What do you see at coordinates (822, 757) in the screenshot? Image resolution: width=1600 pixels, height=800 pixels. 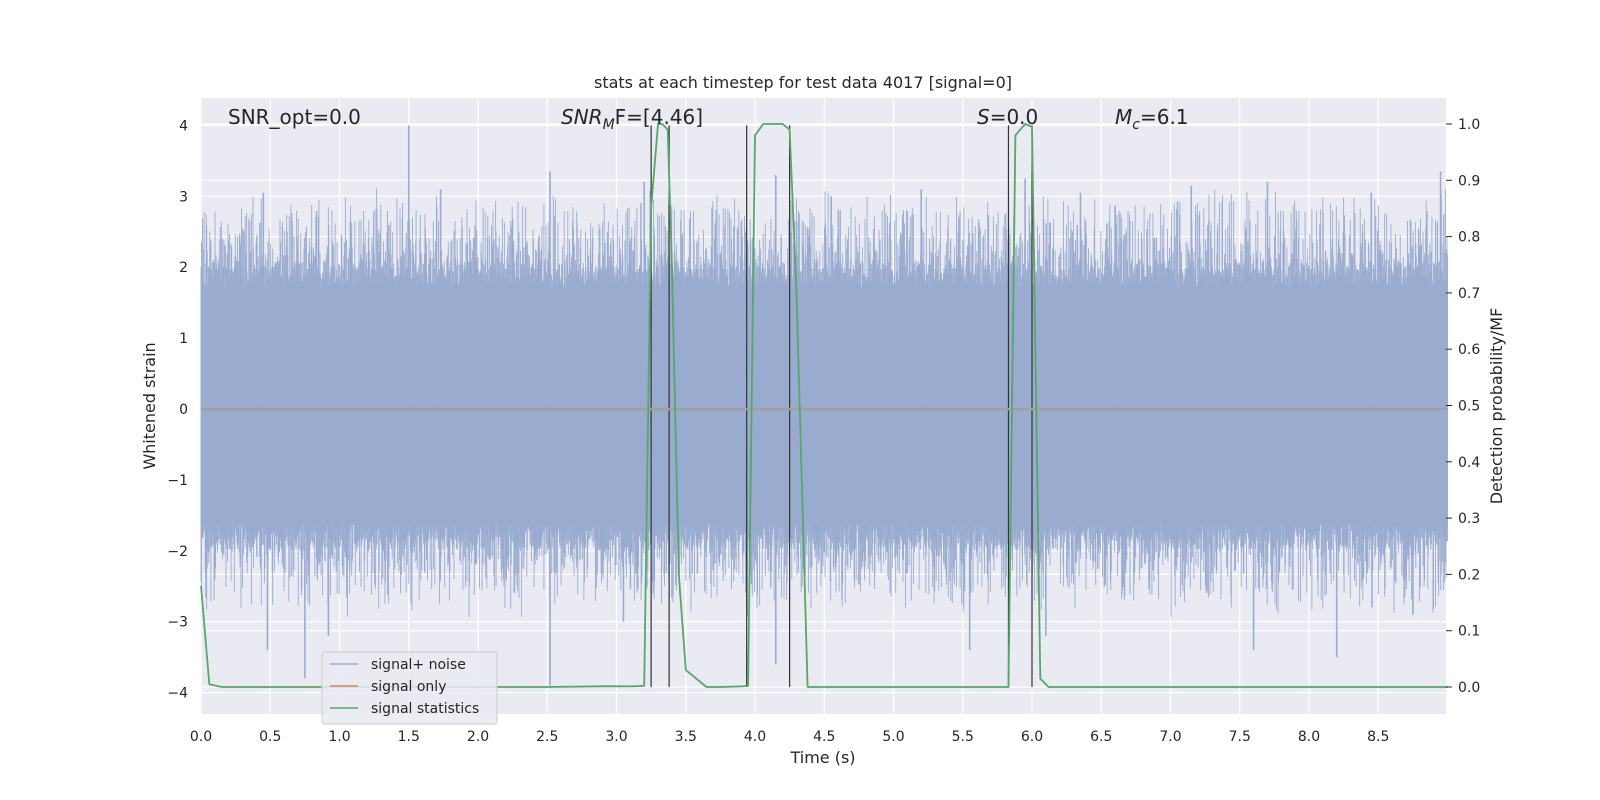 I see `x-axis-label: Time (s)` at bounding box center [822, 757].